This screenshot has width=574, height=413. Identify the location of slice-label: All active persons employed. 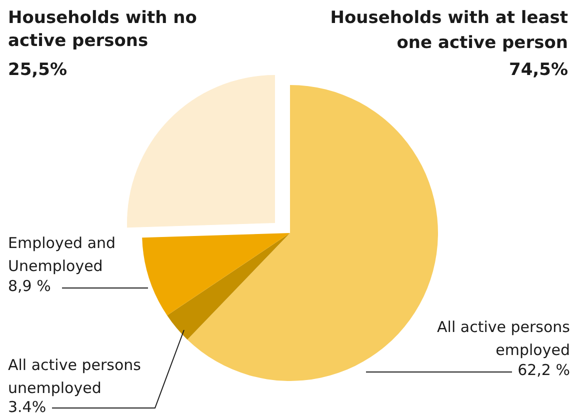
(503, 338).